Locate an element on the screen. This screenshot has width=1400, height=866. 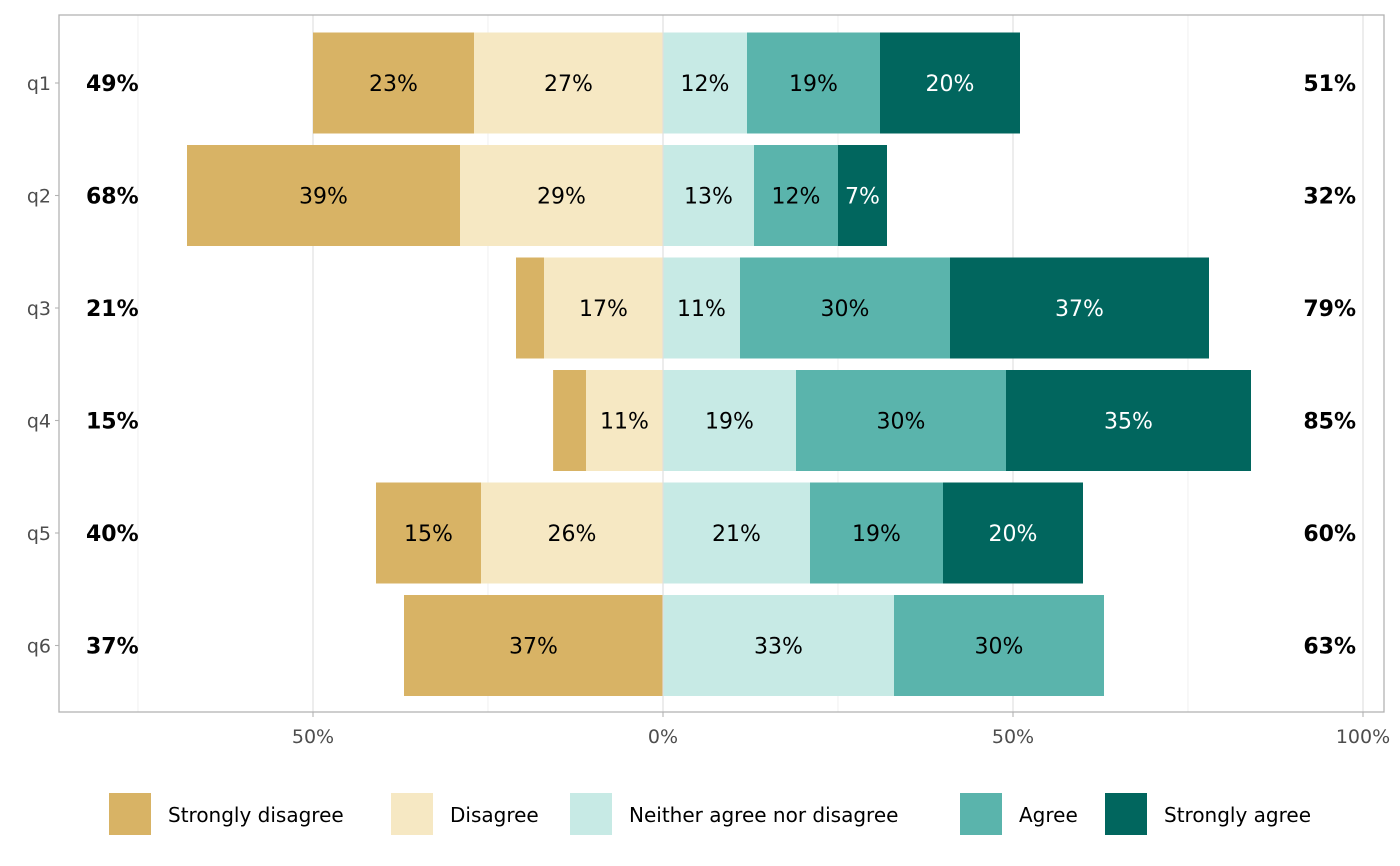
y-tick-label: q4 is located at coordinates (39, 422).